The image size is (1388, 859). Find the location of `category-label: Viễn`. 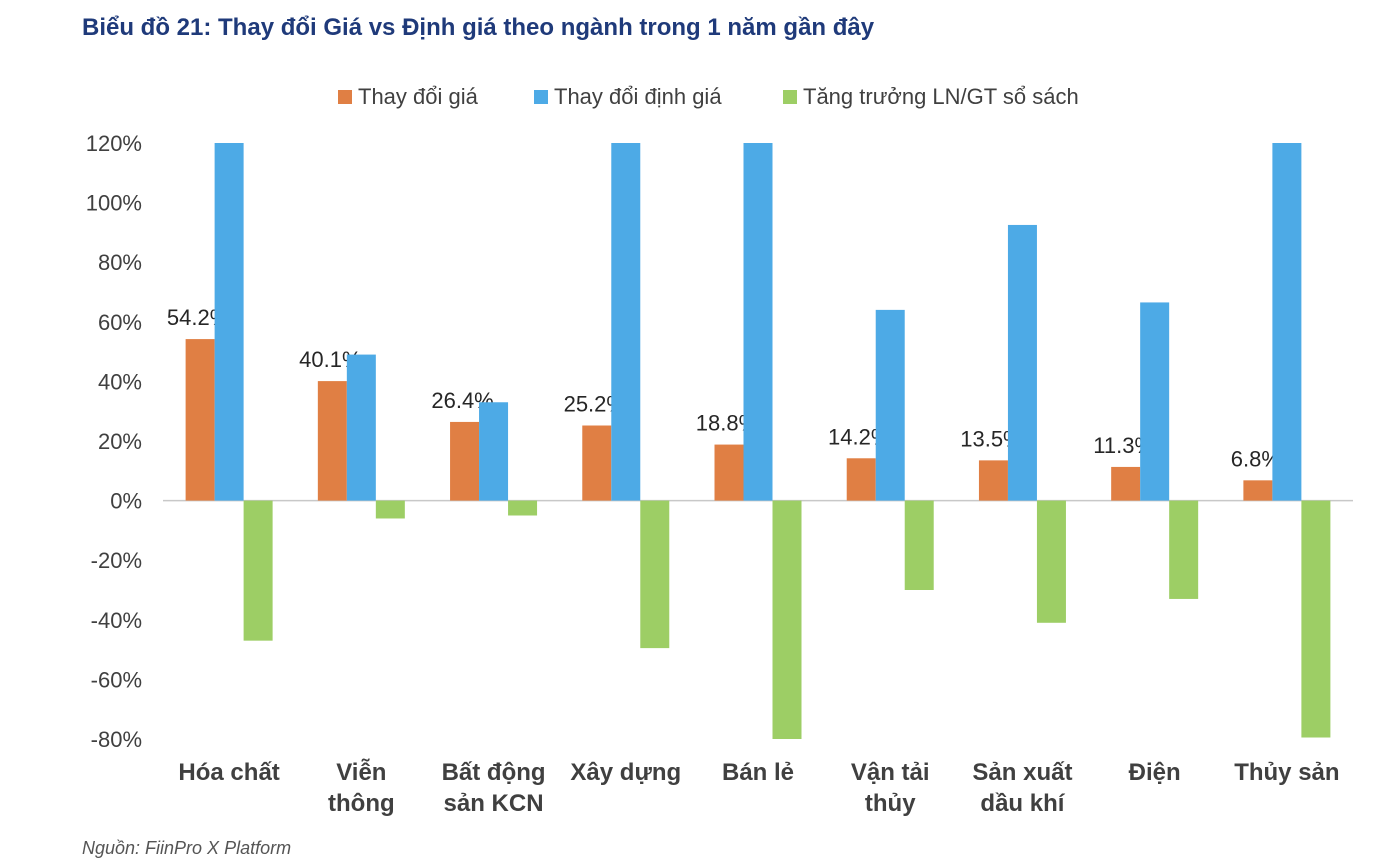

category-label: Viễn is located at coordinates (361, 772).